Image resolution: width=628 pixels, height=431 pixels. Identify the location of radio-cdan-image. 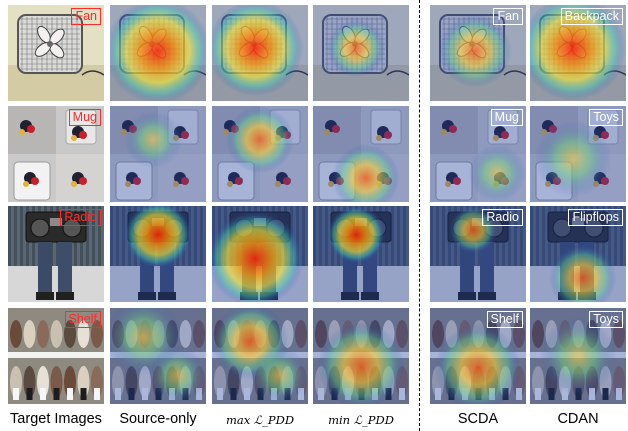
(578, 254).